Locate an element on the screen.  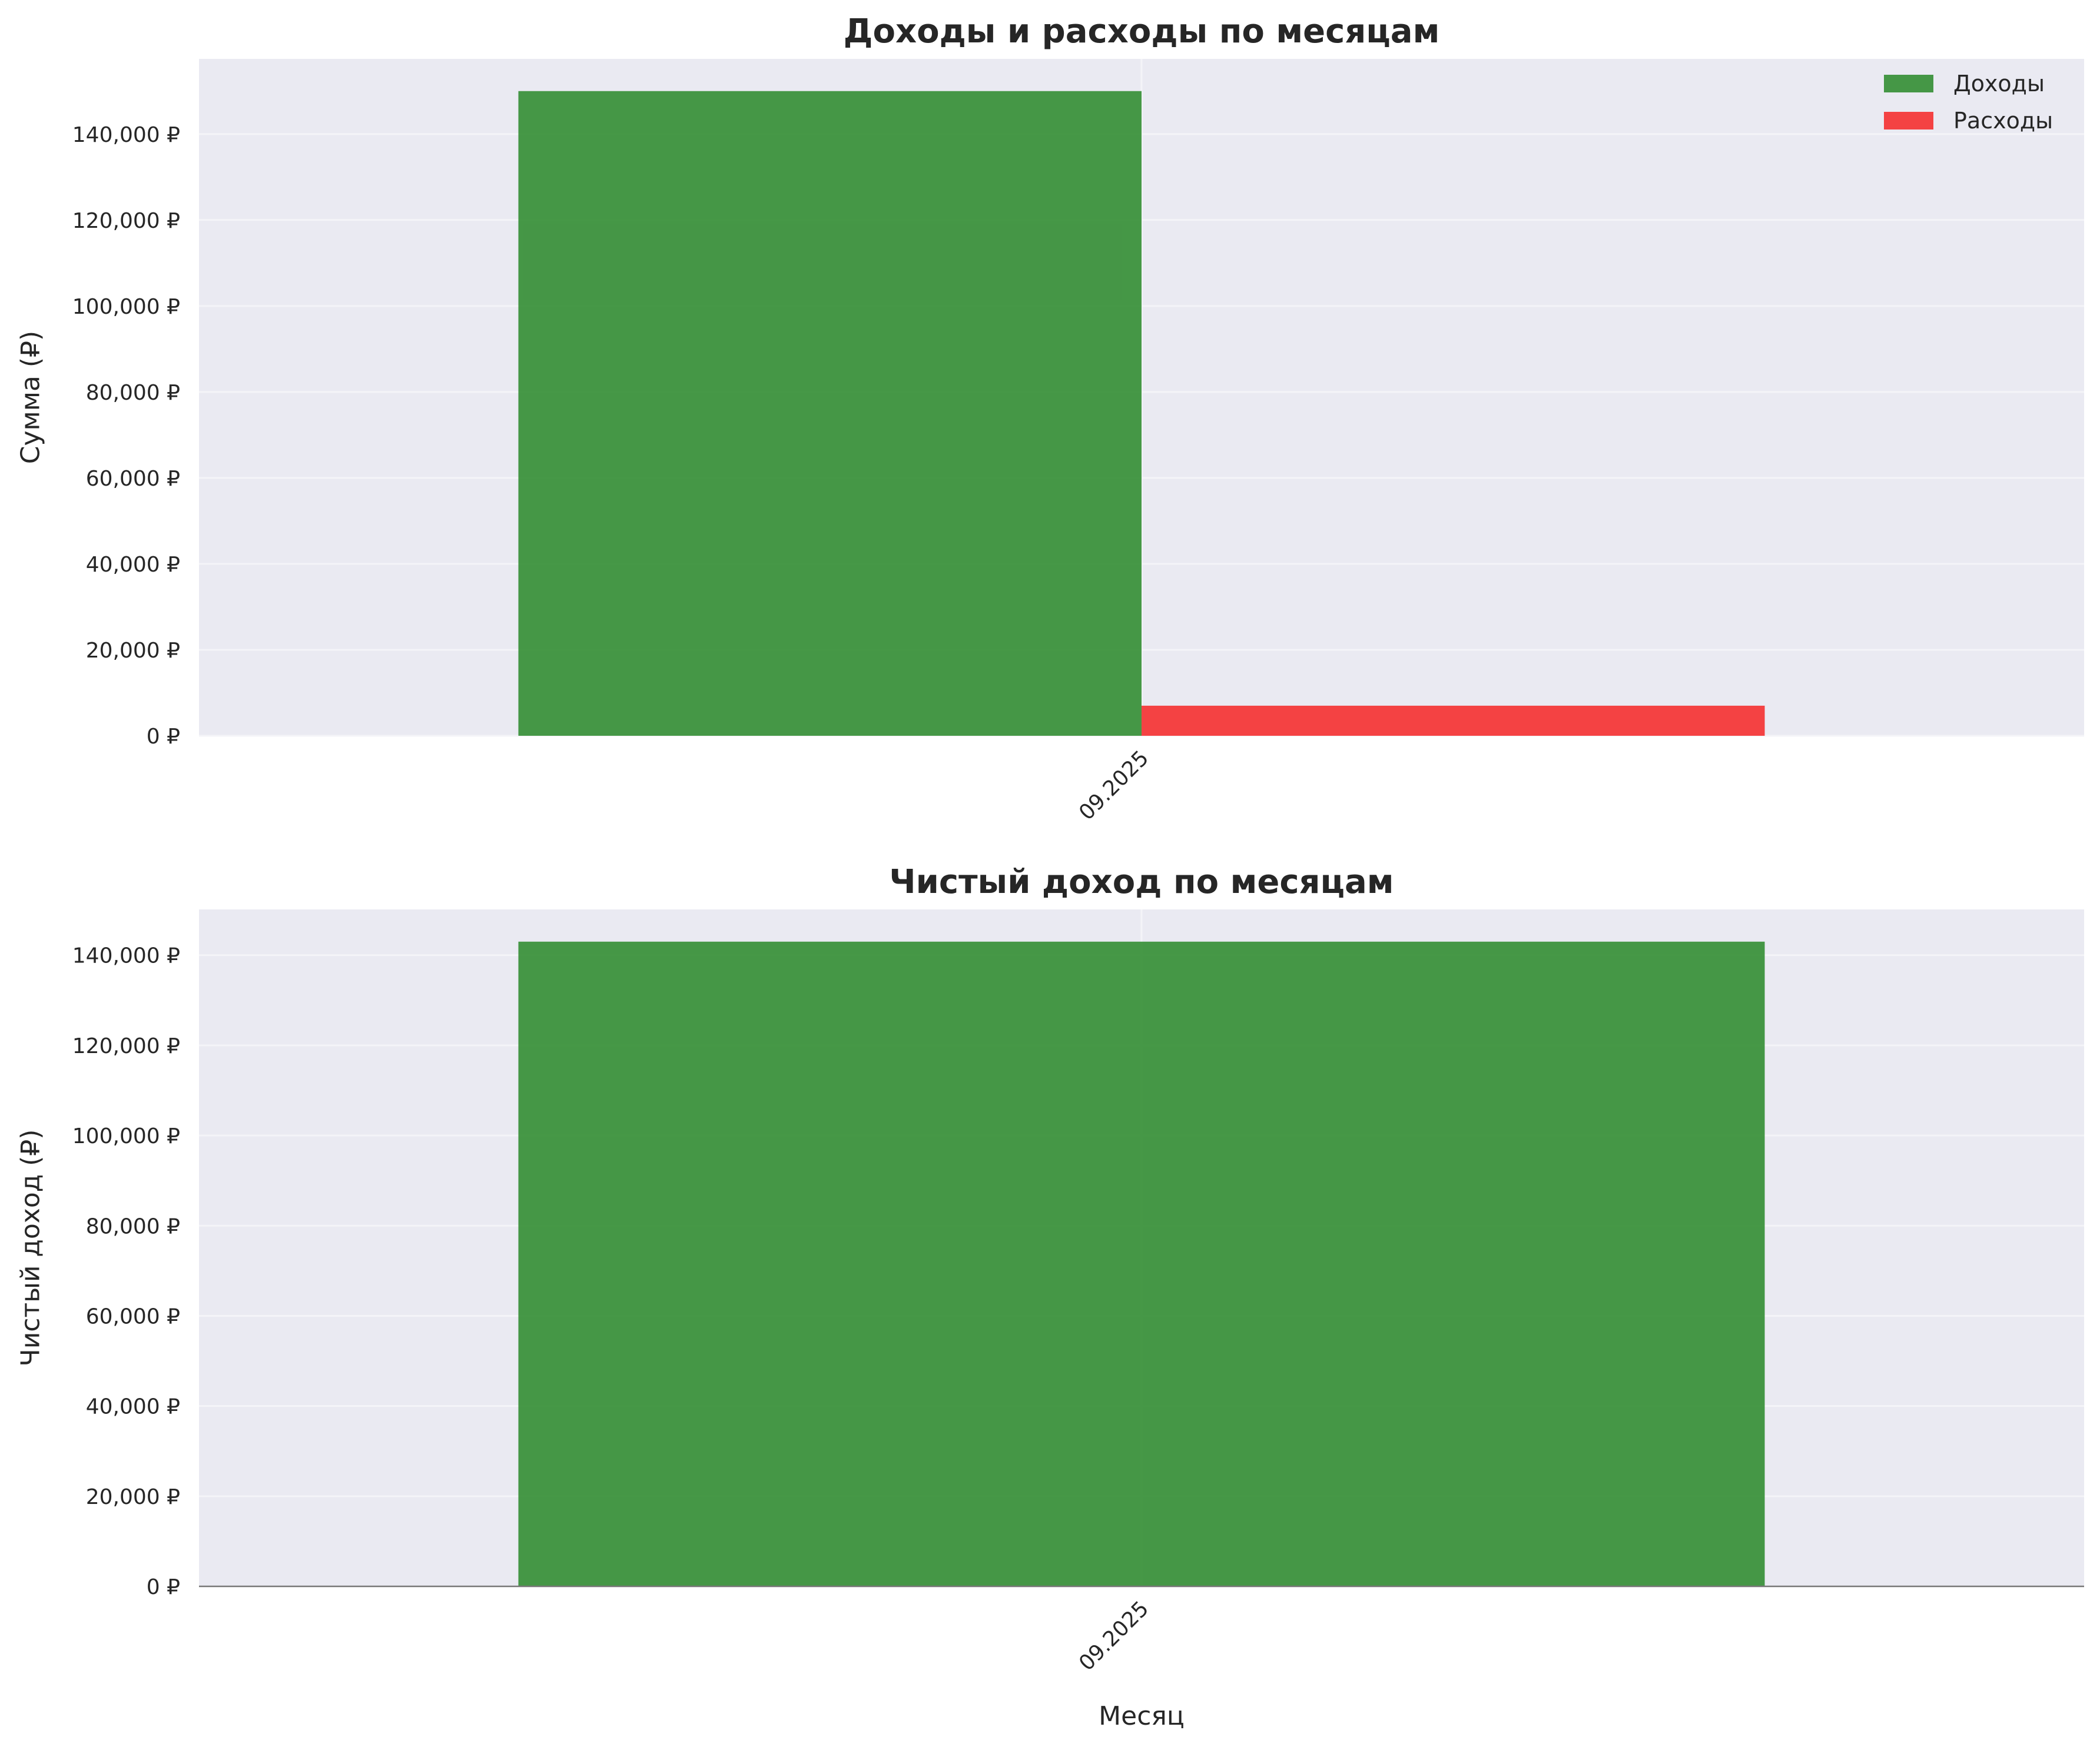
legend-swatch-expense is located at coordinates (1909, 120).